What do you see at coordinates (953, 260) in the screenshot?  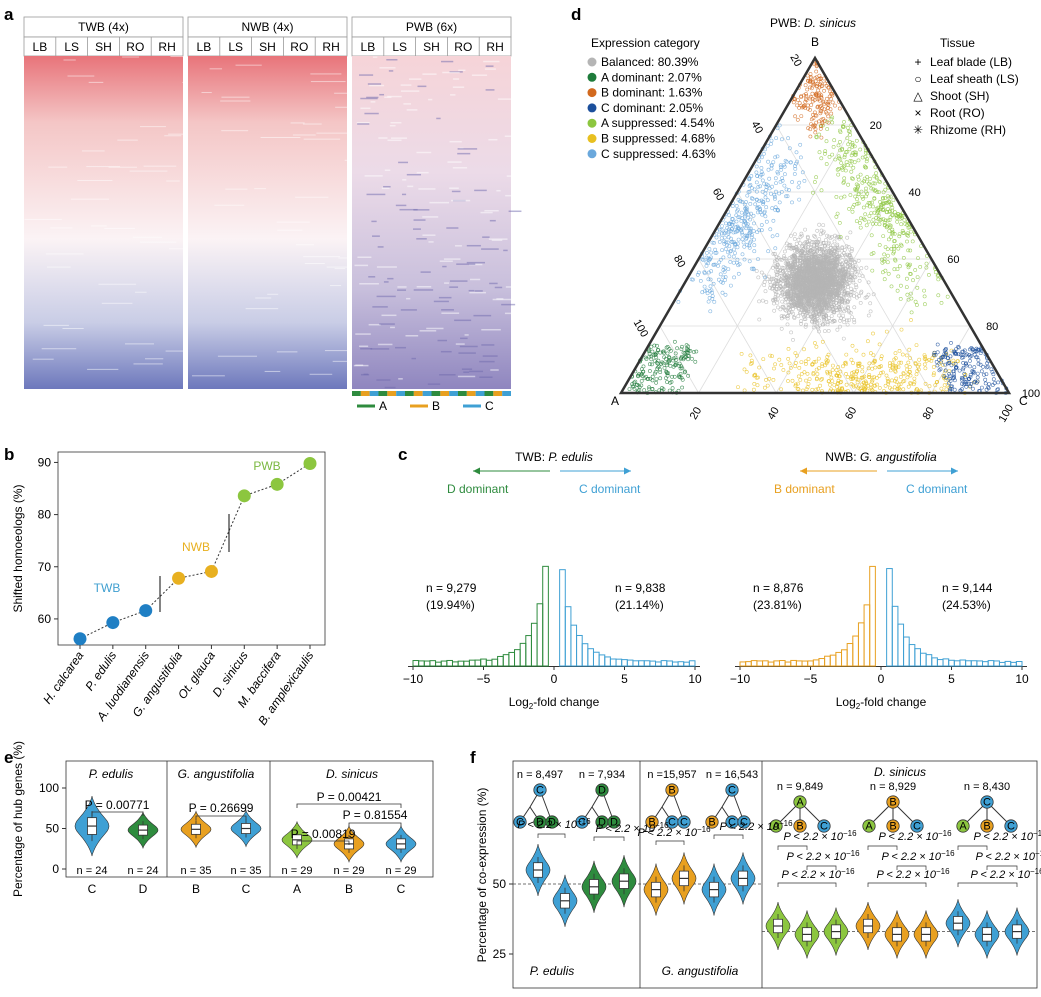 I see `right-axis-tick-label: 60` at bounding box center [953, 260].